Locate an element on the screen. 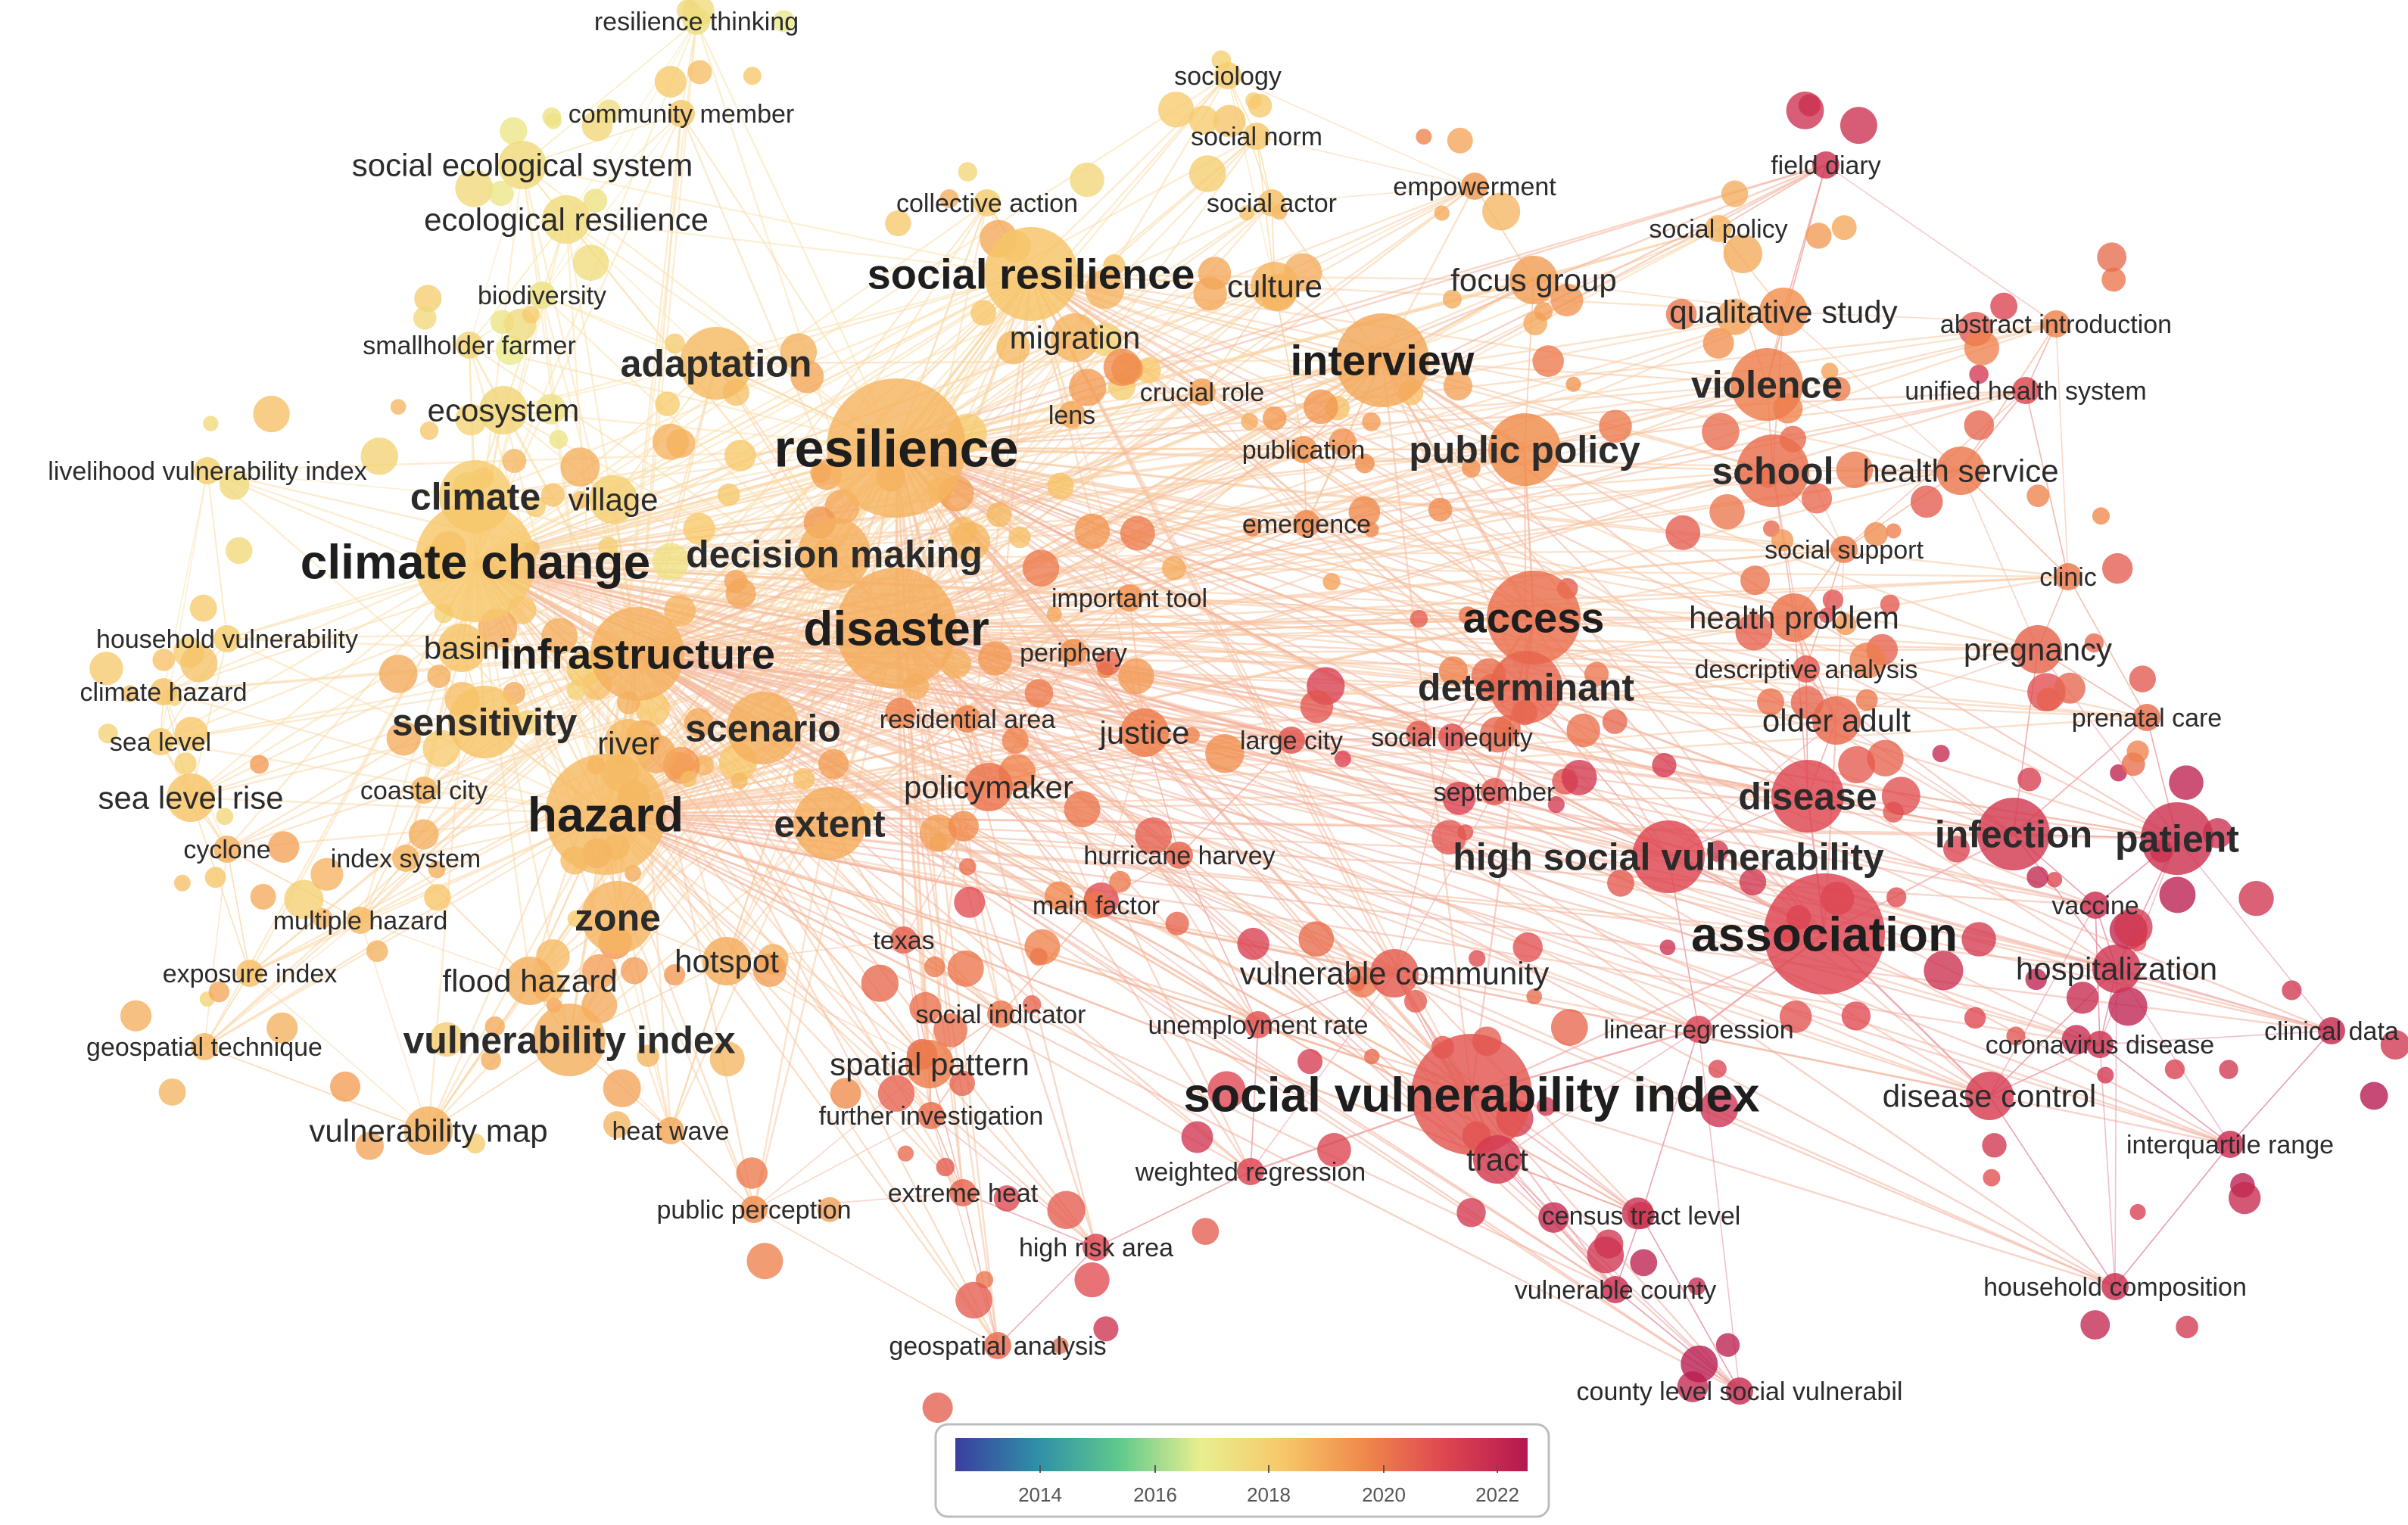  bubble-culture is located at coordinates (1275, 286).